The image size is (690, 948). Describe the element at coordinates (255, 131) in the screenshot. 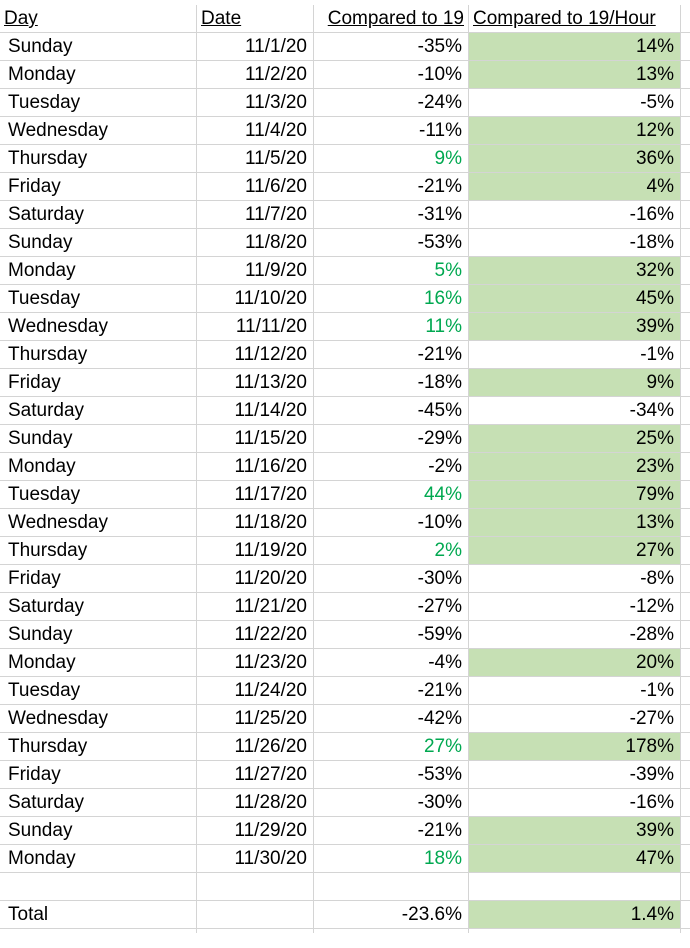

I see `date-cell: 11/4/20` at that location.